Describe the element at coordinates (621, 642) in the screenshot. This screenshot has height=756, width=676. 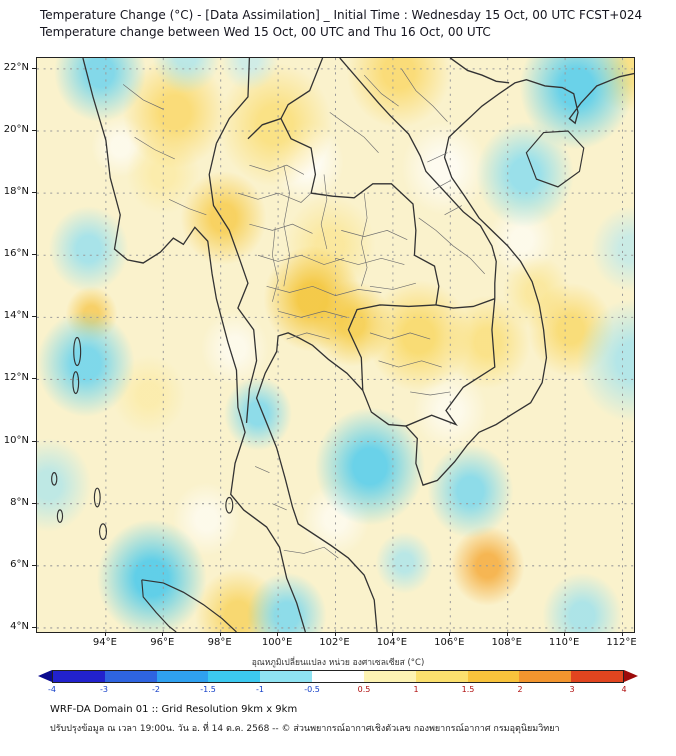
I see `lon-tick-label: 112°E` at that location.